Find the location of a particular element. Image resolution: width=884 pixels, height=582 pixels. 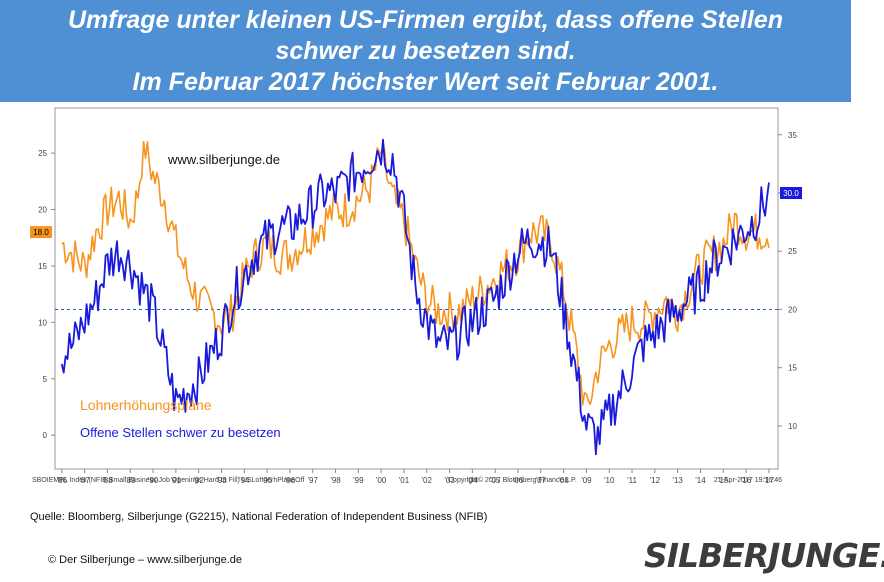

legend-item-offene-stellen: Offene Stellen schwer zu besetzen is located at coordinates (180, 432).